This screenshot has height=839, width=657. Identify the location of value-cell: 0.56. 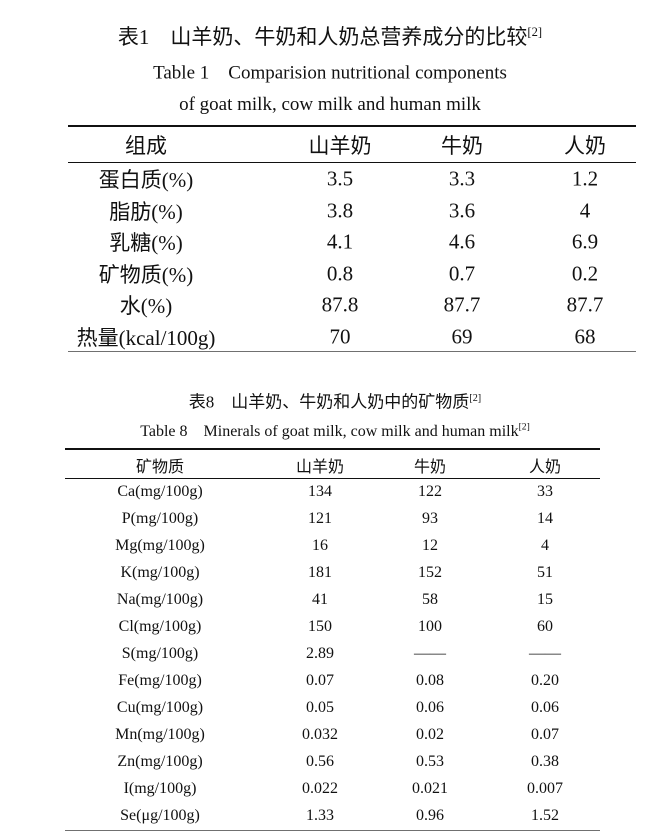
(320, 761).